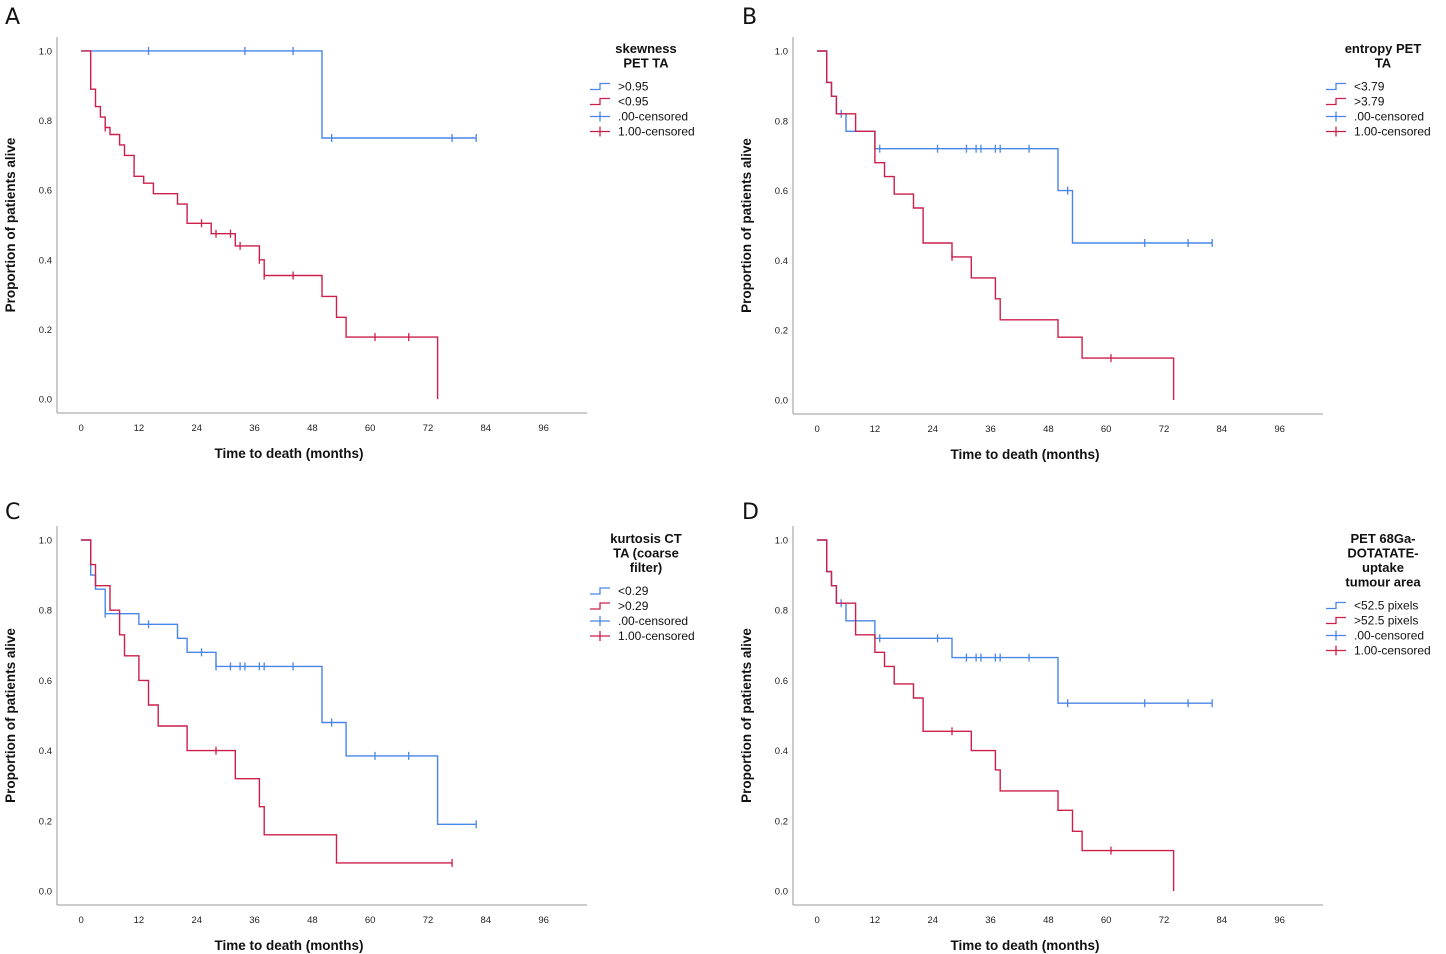 The image size is (1446, 954). What do you see at coordinates (646, 538) in the screenshot?
I see `legend-title: kurtosis CT` at bounding box center [646, 538].